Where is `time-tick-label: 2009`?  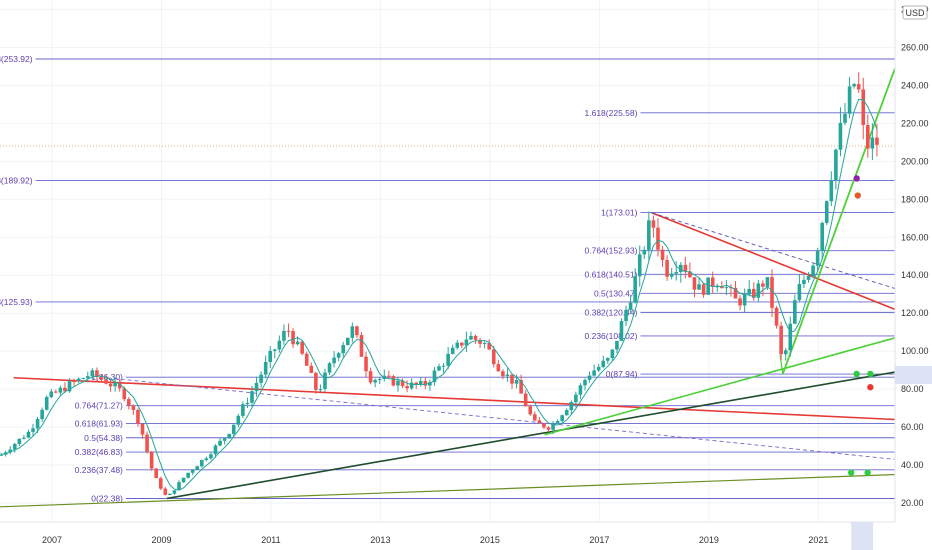 time-tick-label: 2009 is located at coordinates (161, 540).